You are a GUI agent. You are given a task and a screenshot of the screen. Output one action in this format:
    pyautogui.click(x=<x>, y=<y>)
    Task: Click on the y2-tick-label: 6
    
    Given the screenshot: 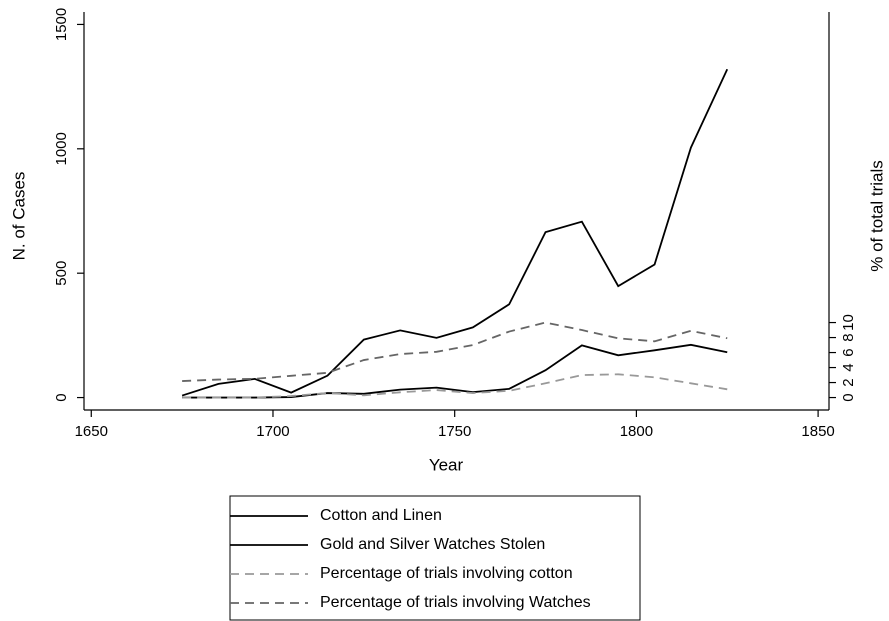 What is the action you would take?
    pyautogui.click(x=848, y=352)
    